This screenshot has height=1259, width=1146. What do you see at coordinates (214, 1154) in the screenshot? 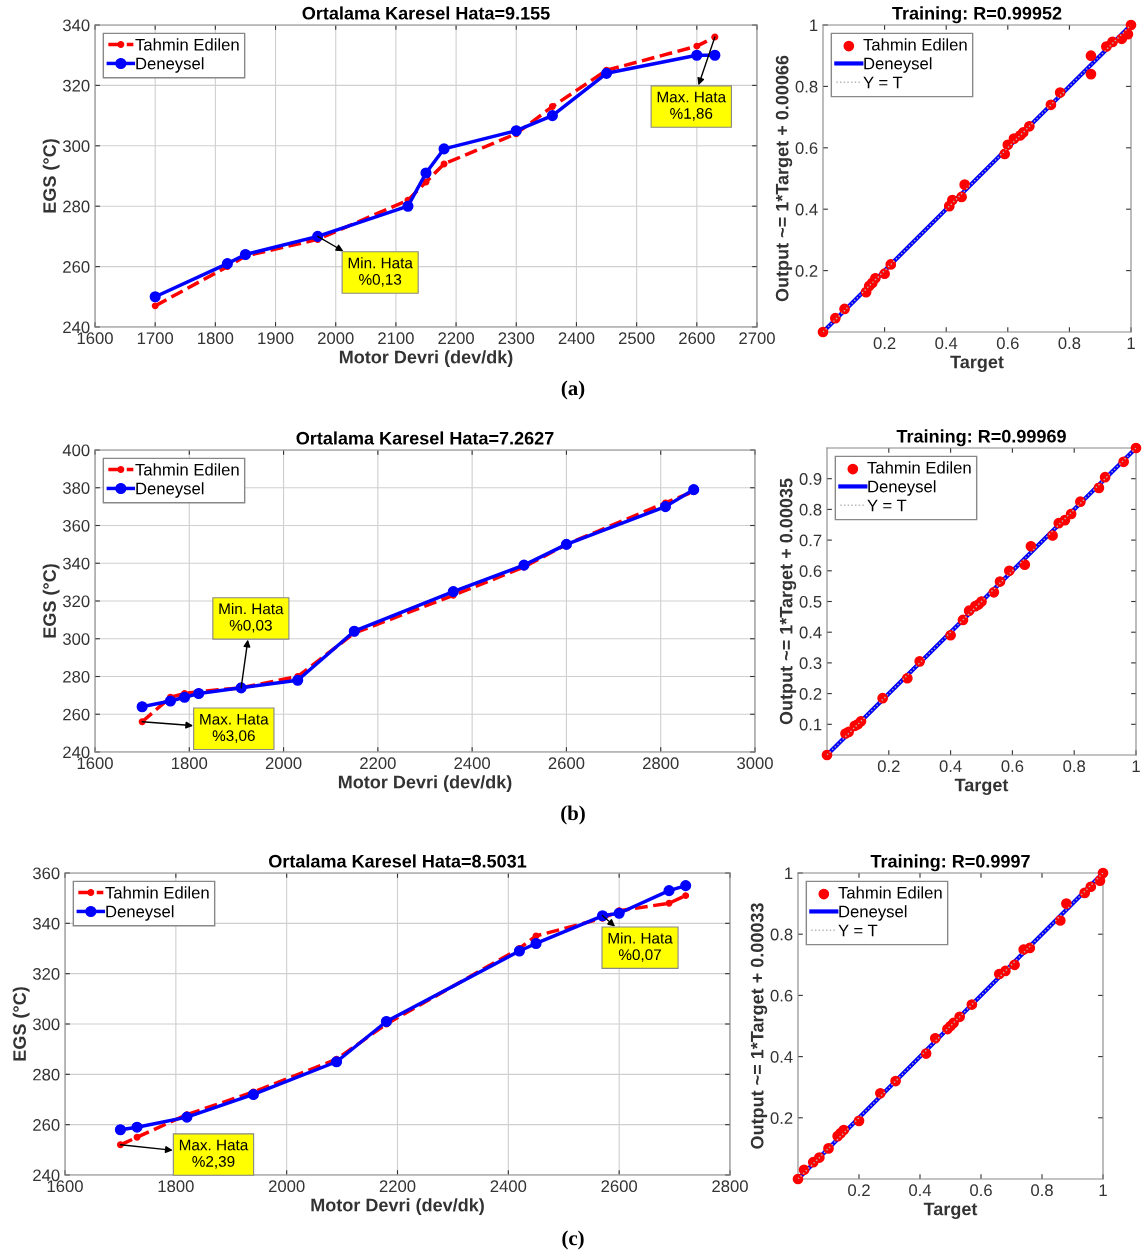
I see `annotation: Max. Hata %2,39` at bounding box center [214, 1154].